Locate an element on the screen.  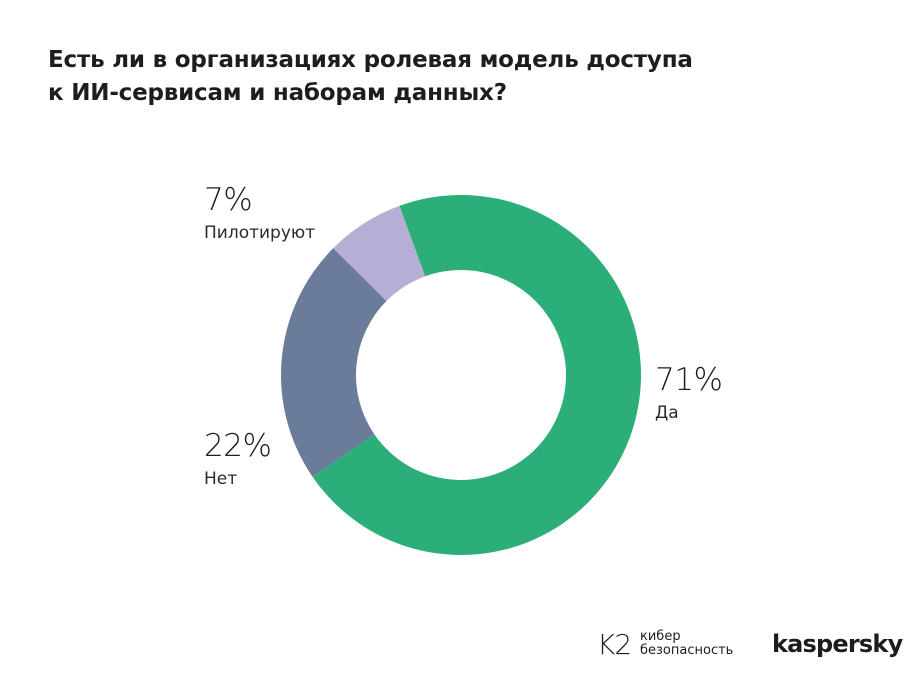
k2-logo-text: кибер безопасность is located at coordinates (686, 644).